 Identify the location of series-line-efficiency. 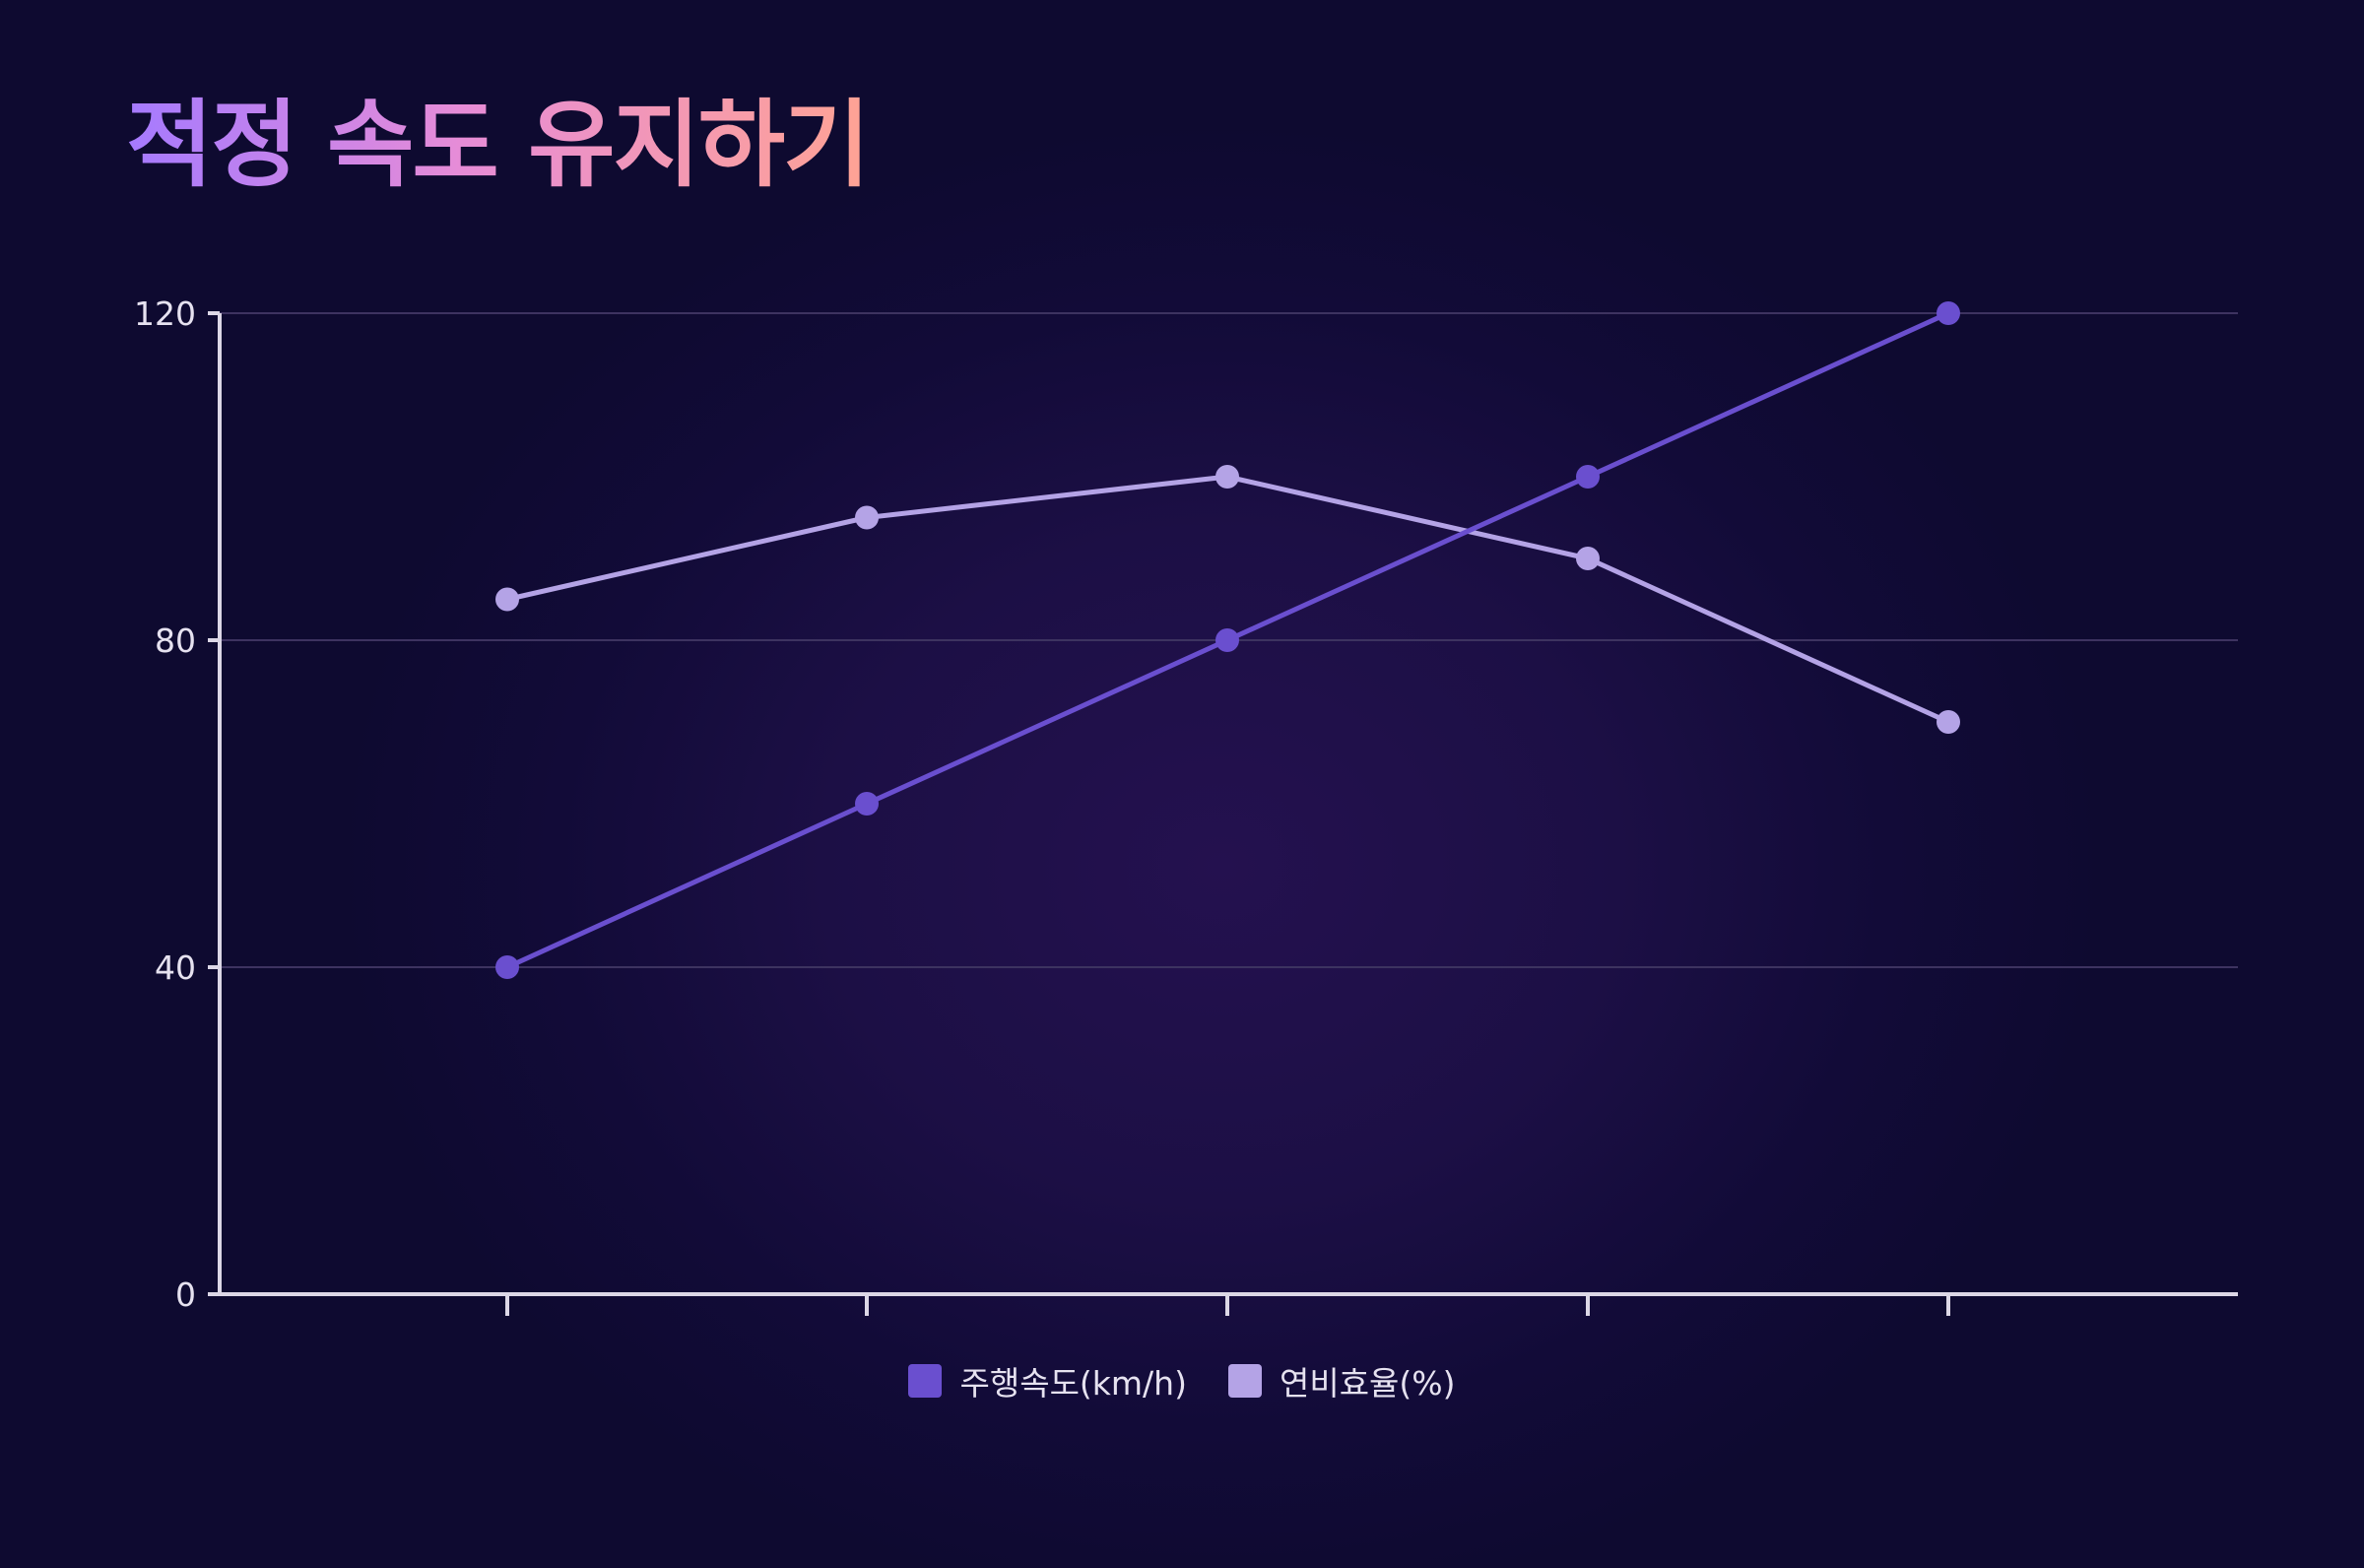
(1227, 599).